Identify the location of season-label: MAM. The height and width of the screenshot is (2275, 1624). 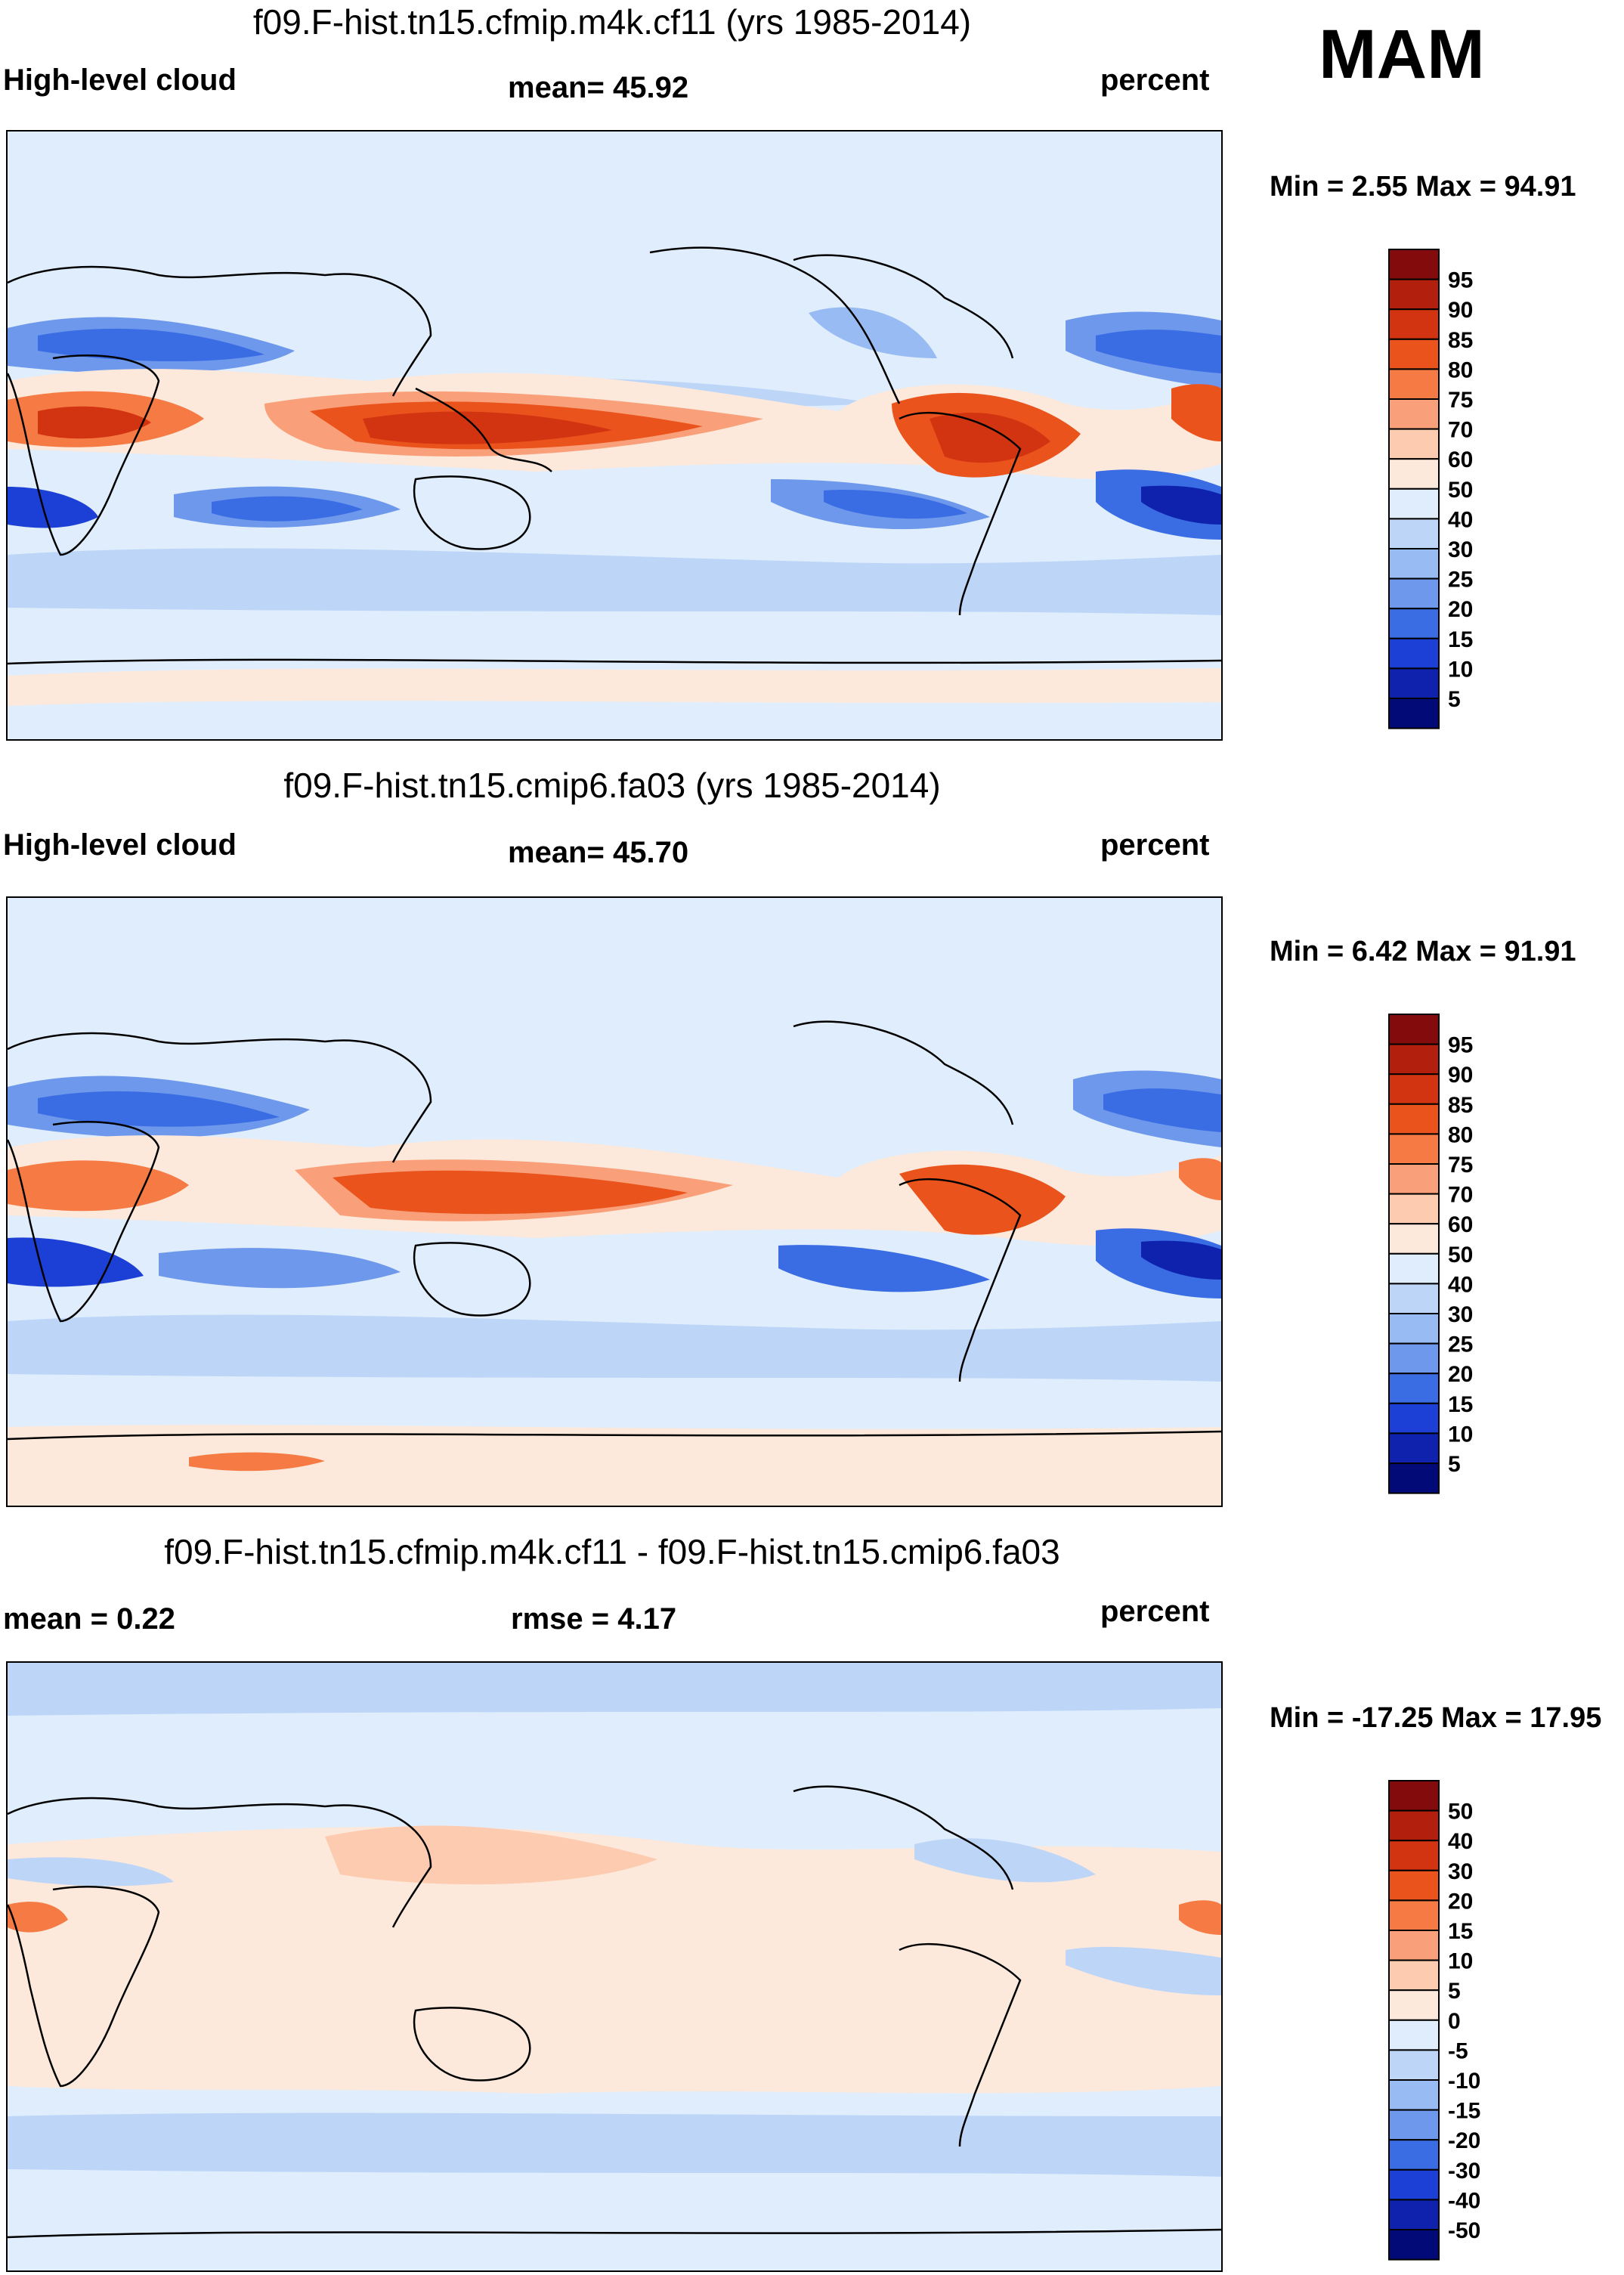
(1402, 54).